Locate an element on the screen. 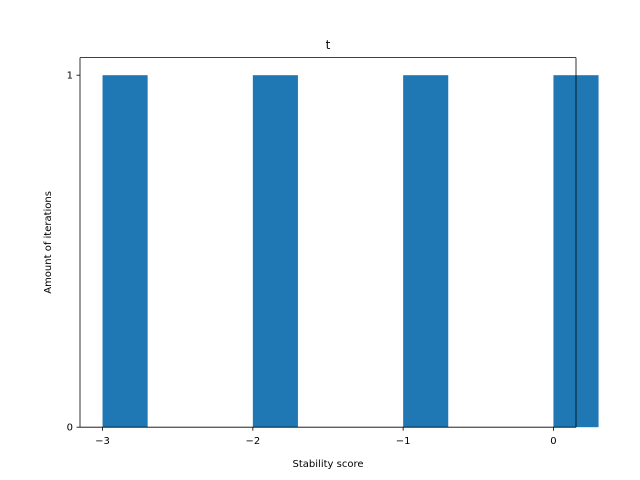 This screenshot has height=480, width=640. y-tick-label: 1 is located at coordinates (70, 76).